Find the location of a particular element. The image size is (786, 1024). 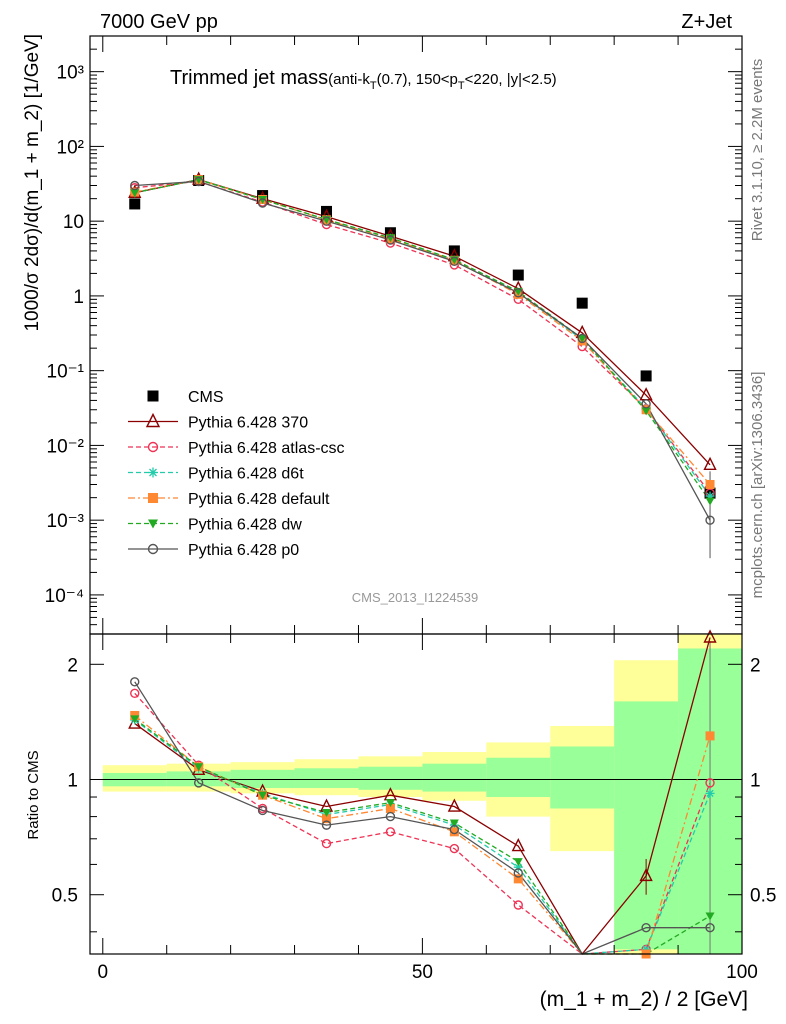

ratio-y-tick-label-right: 0.5 is located at coordinates (763, 896).